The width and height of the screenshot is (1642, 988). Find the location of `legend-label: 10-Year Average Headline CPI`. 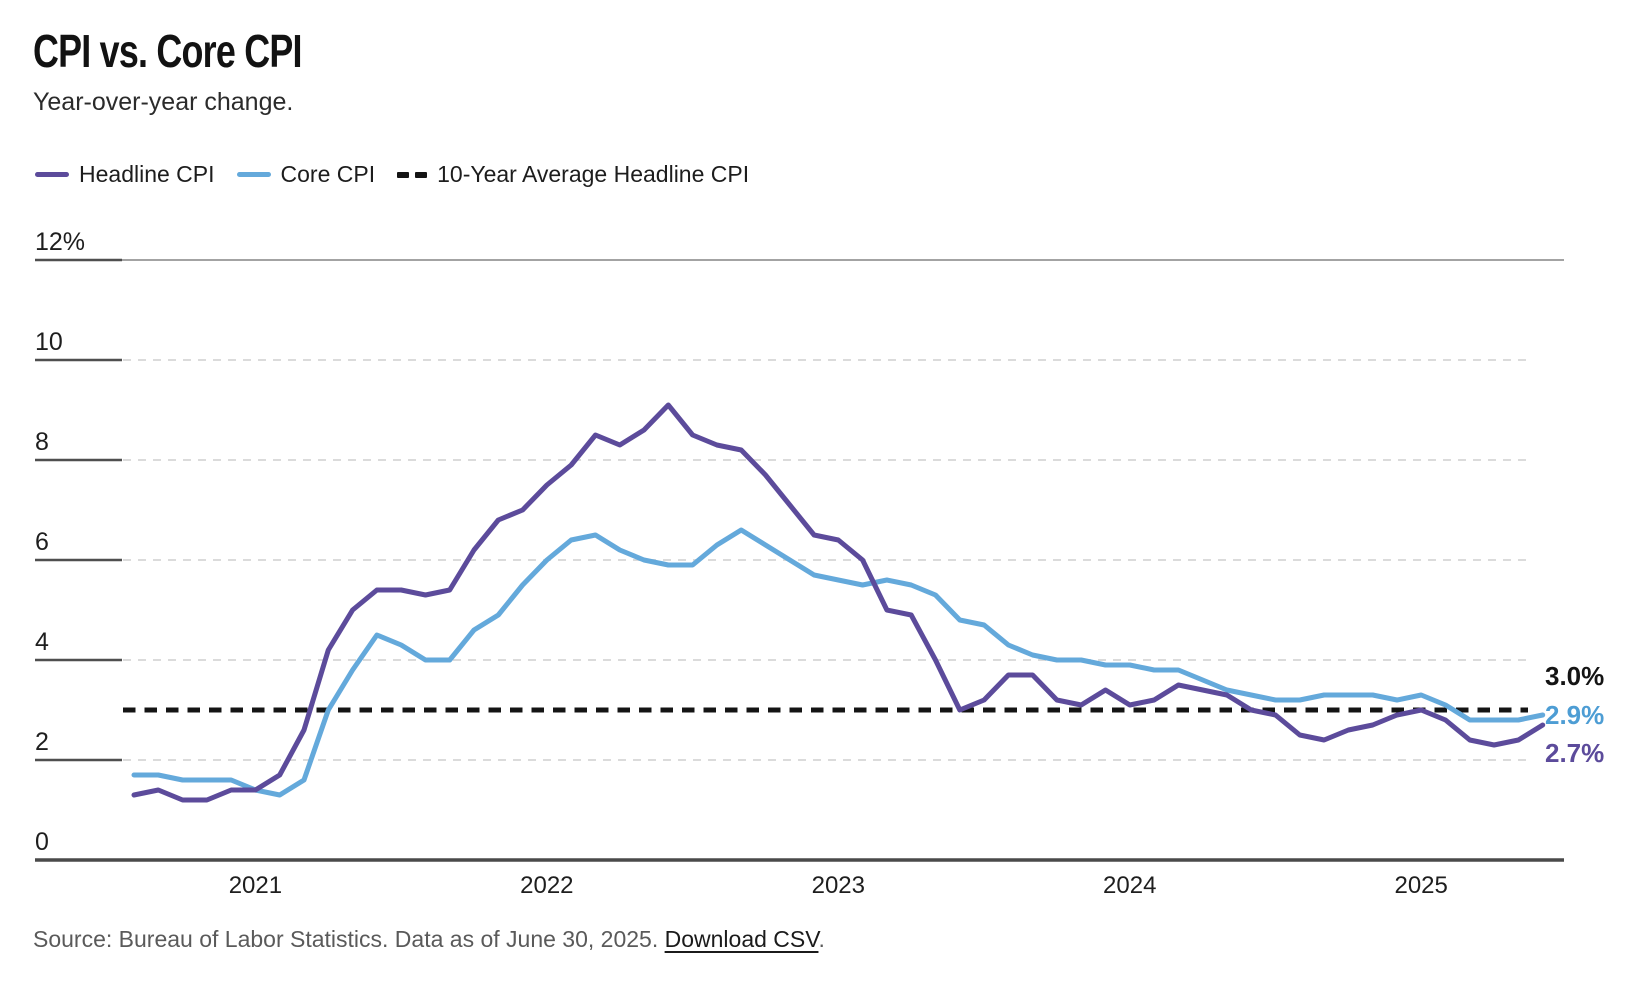

legend-label: 10-Year Average Headline CPI is located at coordinates (593, 174).